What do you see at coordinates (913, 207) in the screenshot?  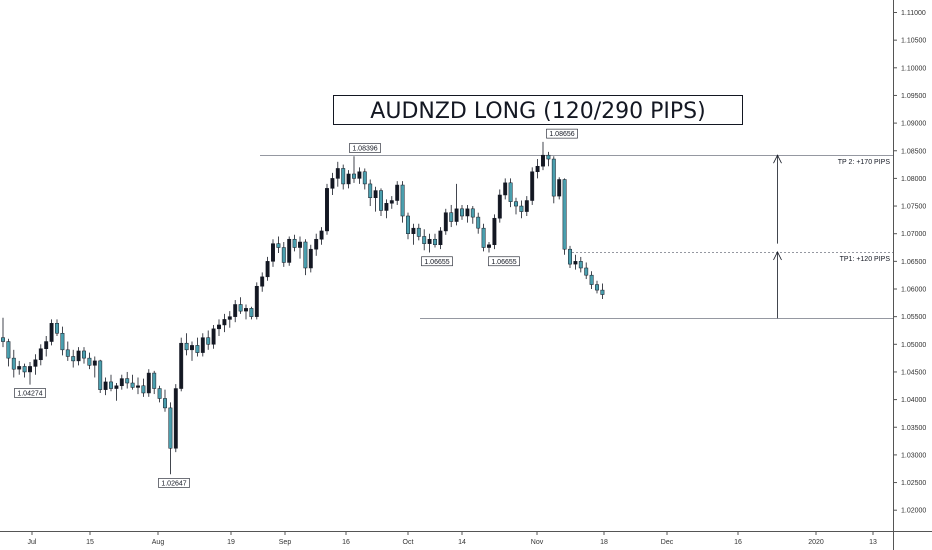 I see `y-tick-label: 1.07500` at bounding box center [913, 207].